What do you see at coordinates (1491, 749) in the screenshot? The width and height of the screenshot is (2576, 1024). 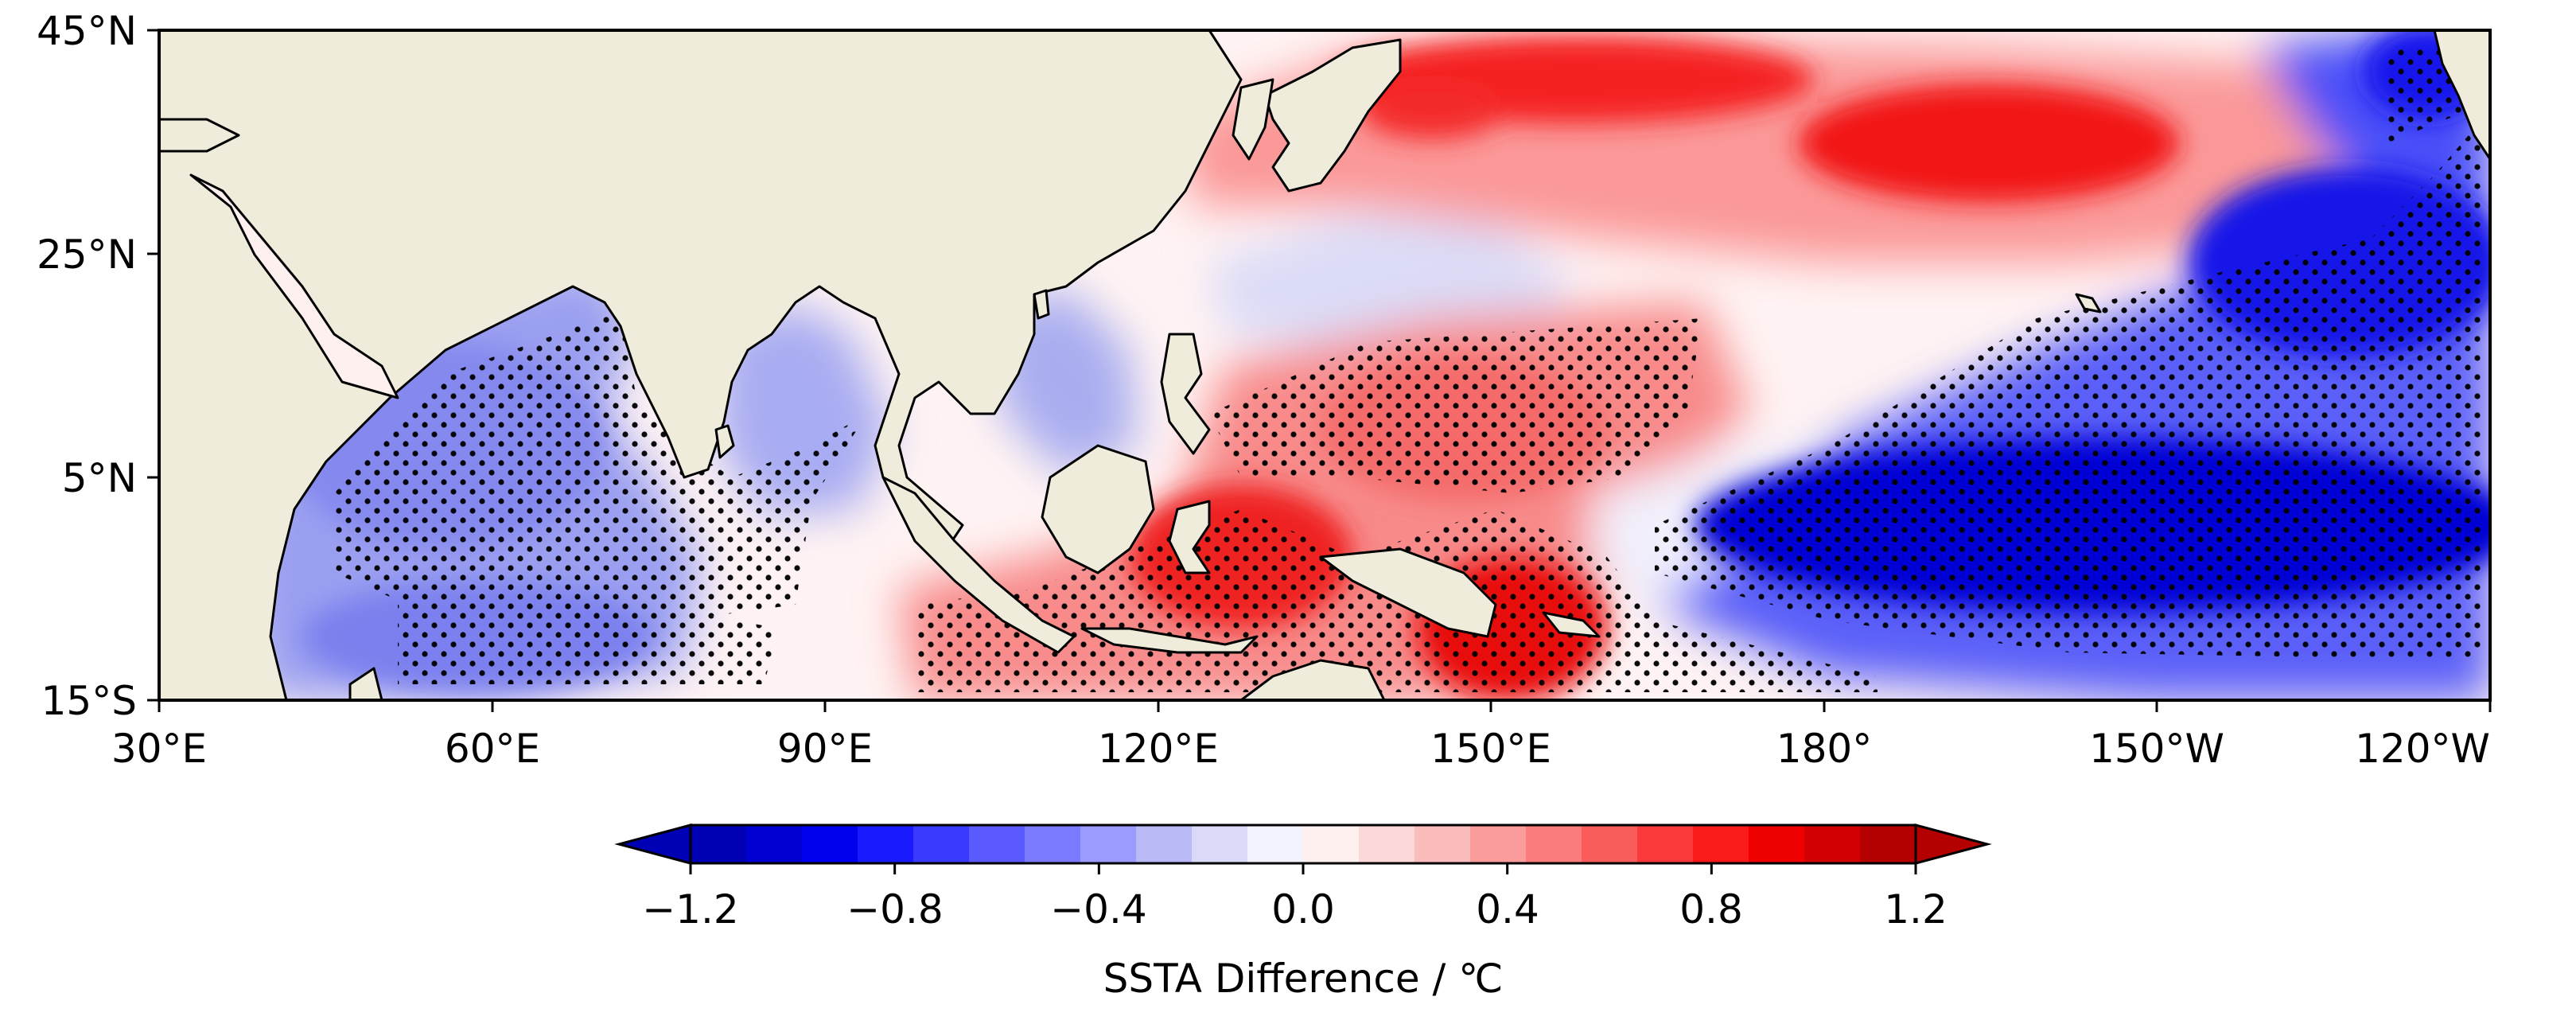 I see `x-tick-label: 150°E` at bounding box center [1491, 749].